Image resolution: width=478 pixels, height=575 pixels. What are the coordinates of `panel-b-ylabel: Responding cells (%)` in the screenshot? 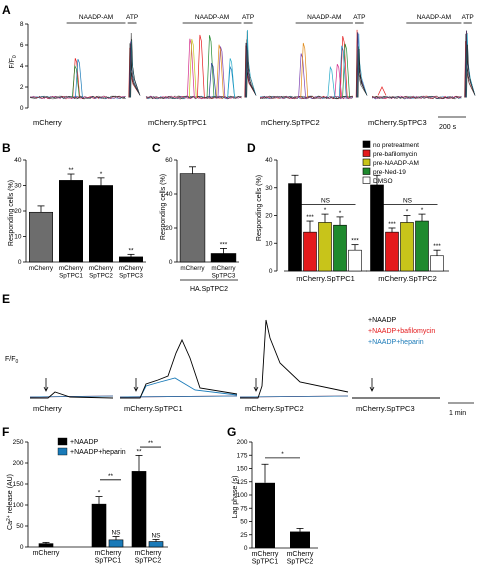 It's located at (11, 213).